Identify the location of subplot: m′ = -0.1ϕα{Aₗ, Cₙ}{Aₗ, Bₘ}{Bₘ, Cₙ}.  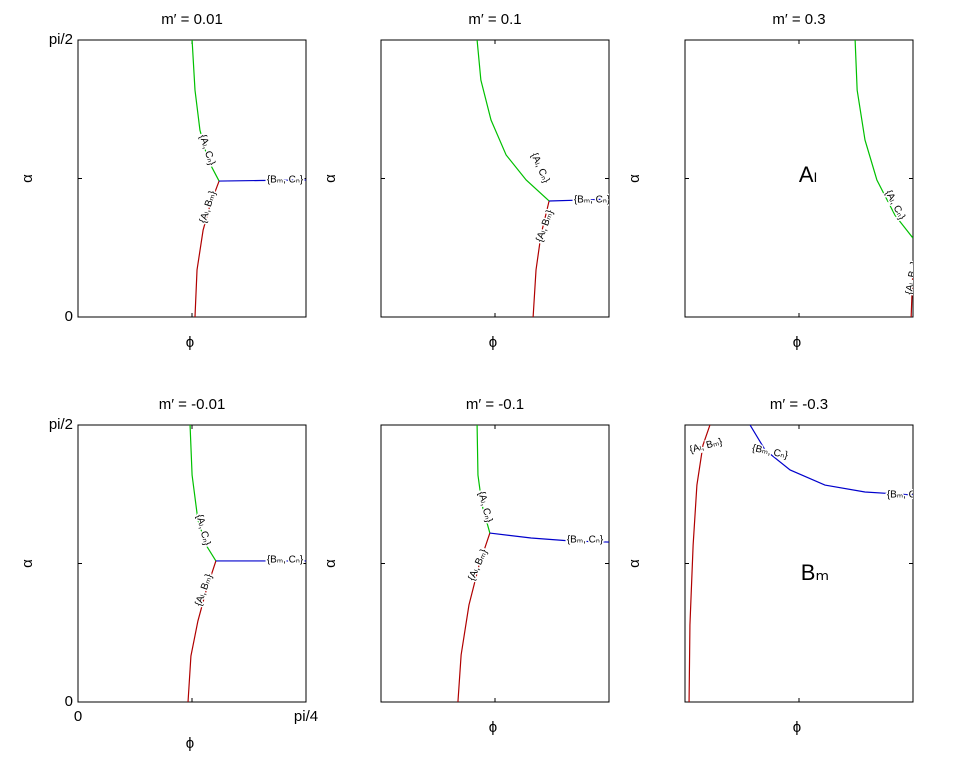
(466, 566).